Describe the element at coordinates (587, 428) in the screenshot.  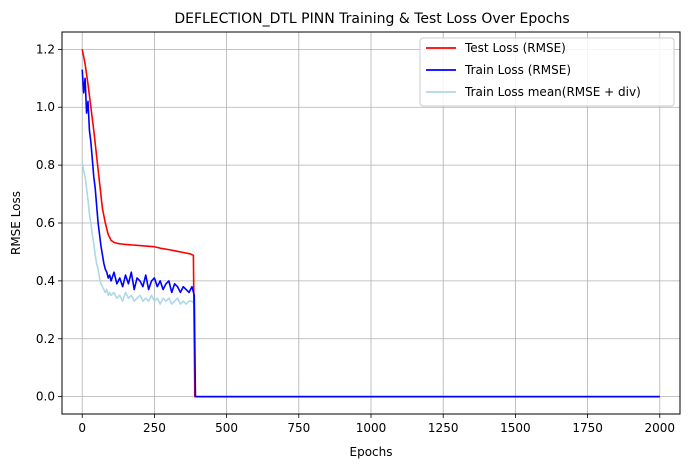
I see `x-tick-label: 1750` at that location.